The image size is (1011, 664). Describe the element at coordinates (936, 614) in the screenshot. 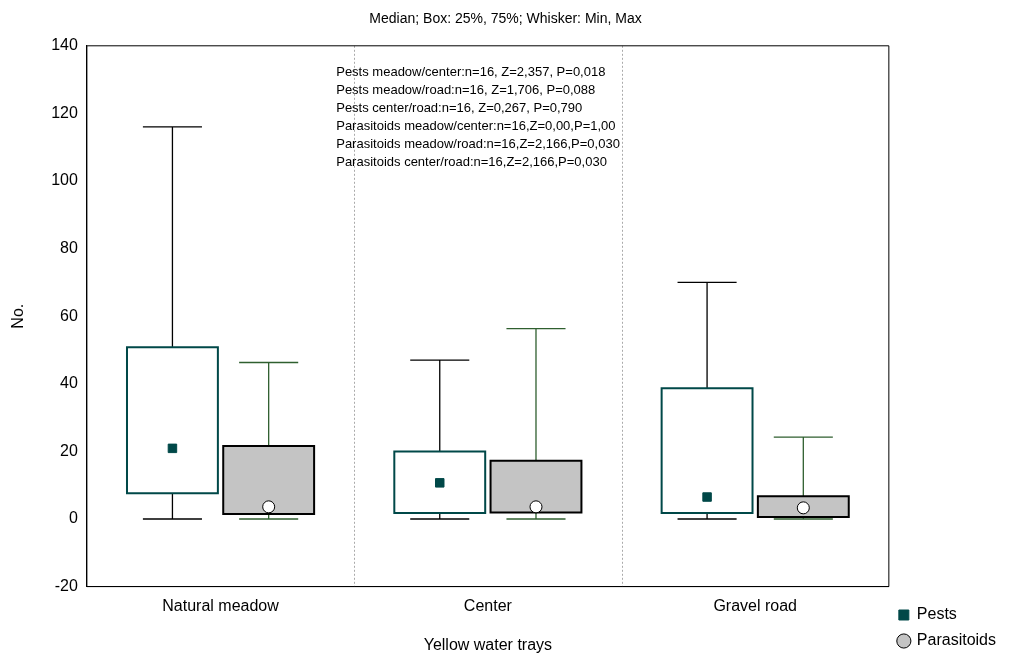

I see `legend-label: Pests` at that location.